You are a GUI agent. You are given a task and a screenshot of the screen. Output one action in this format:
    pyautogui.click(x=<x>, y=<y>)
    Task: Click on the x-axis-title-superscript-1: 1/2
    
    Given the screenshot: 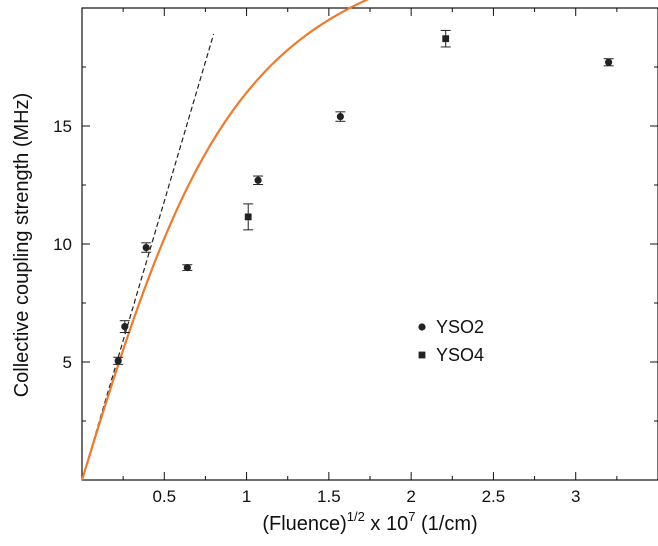 What is the action you would take?
    pyautogui.click(x=356, y=516)
    